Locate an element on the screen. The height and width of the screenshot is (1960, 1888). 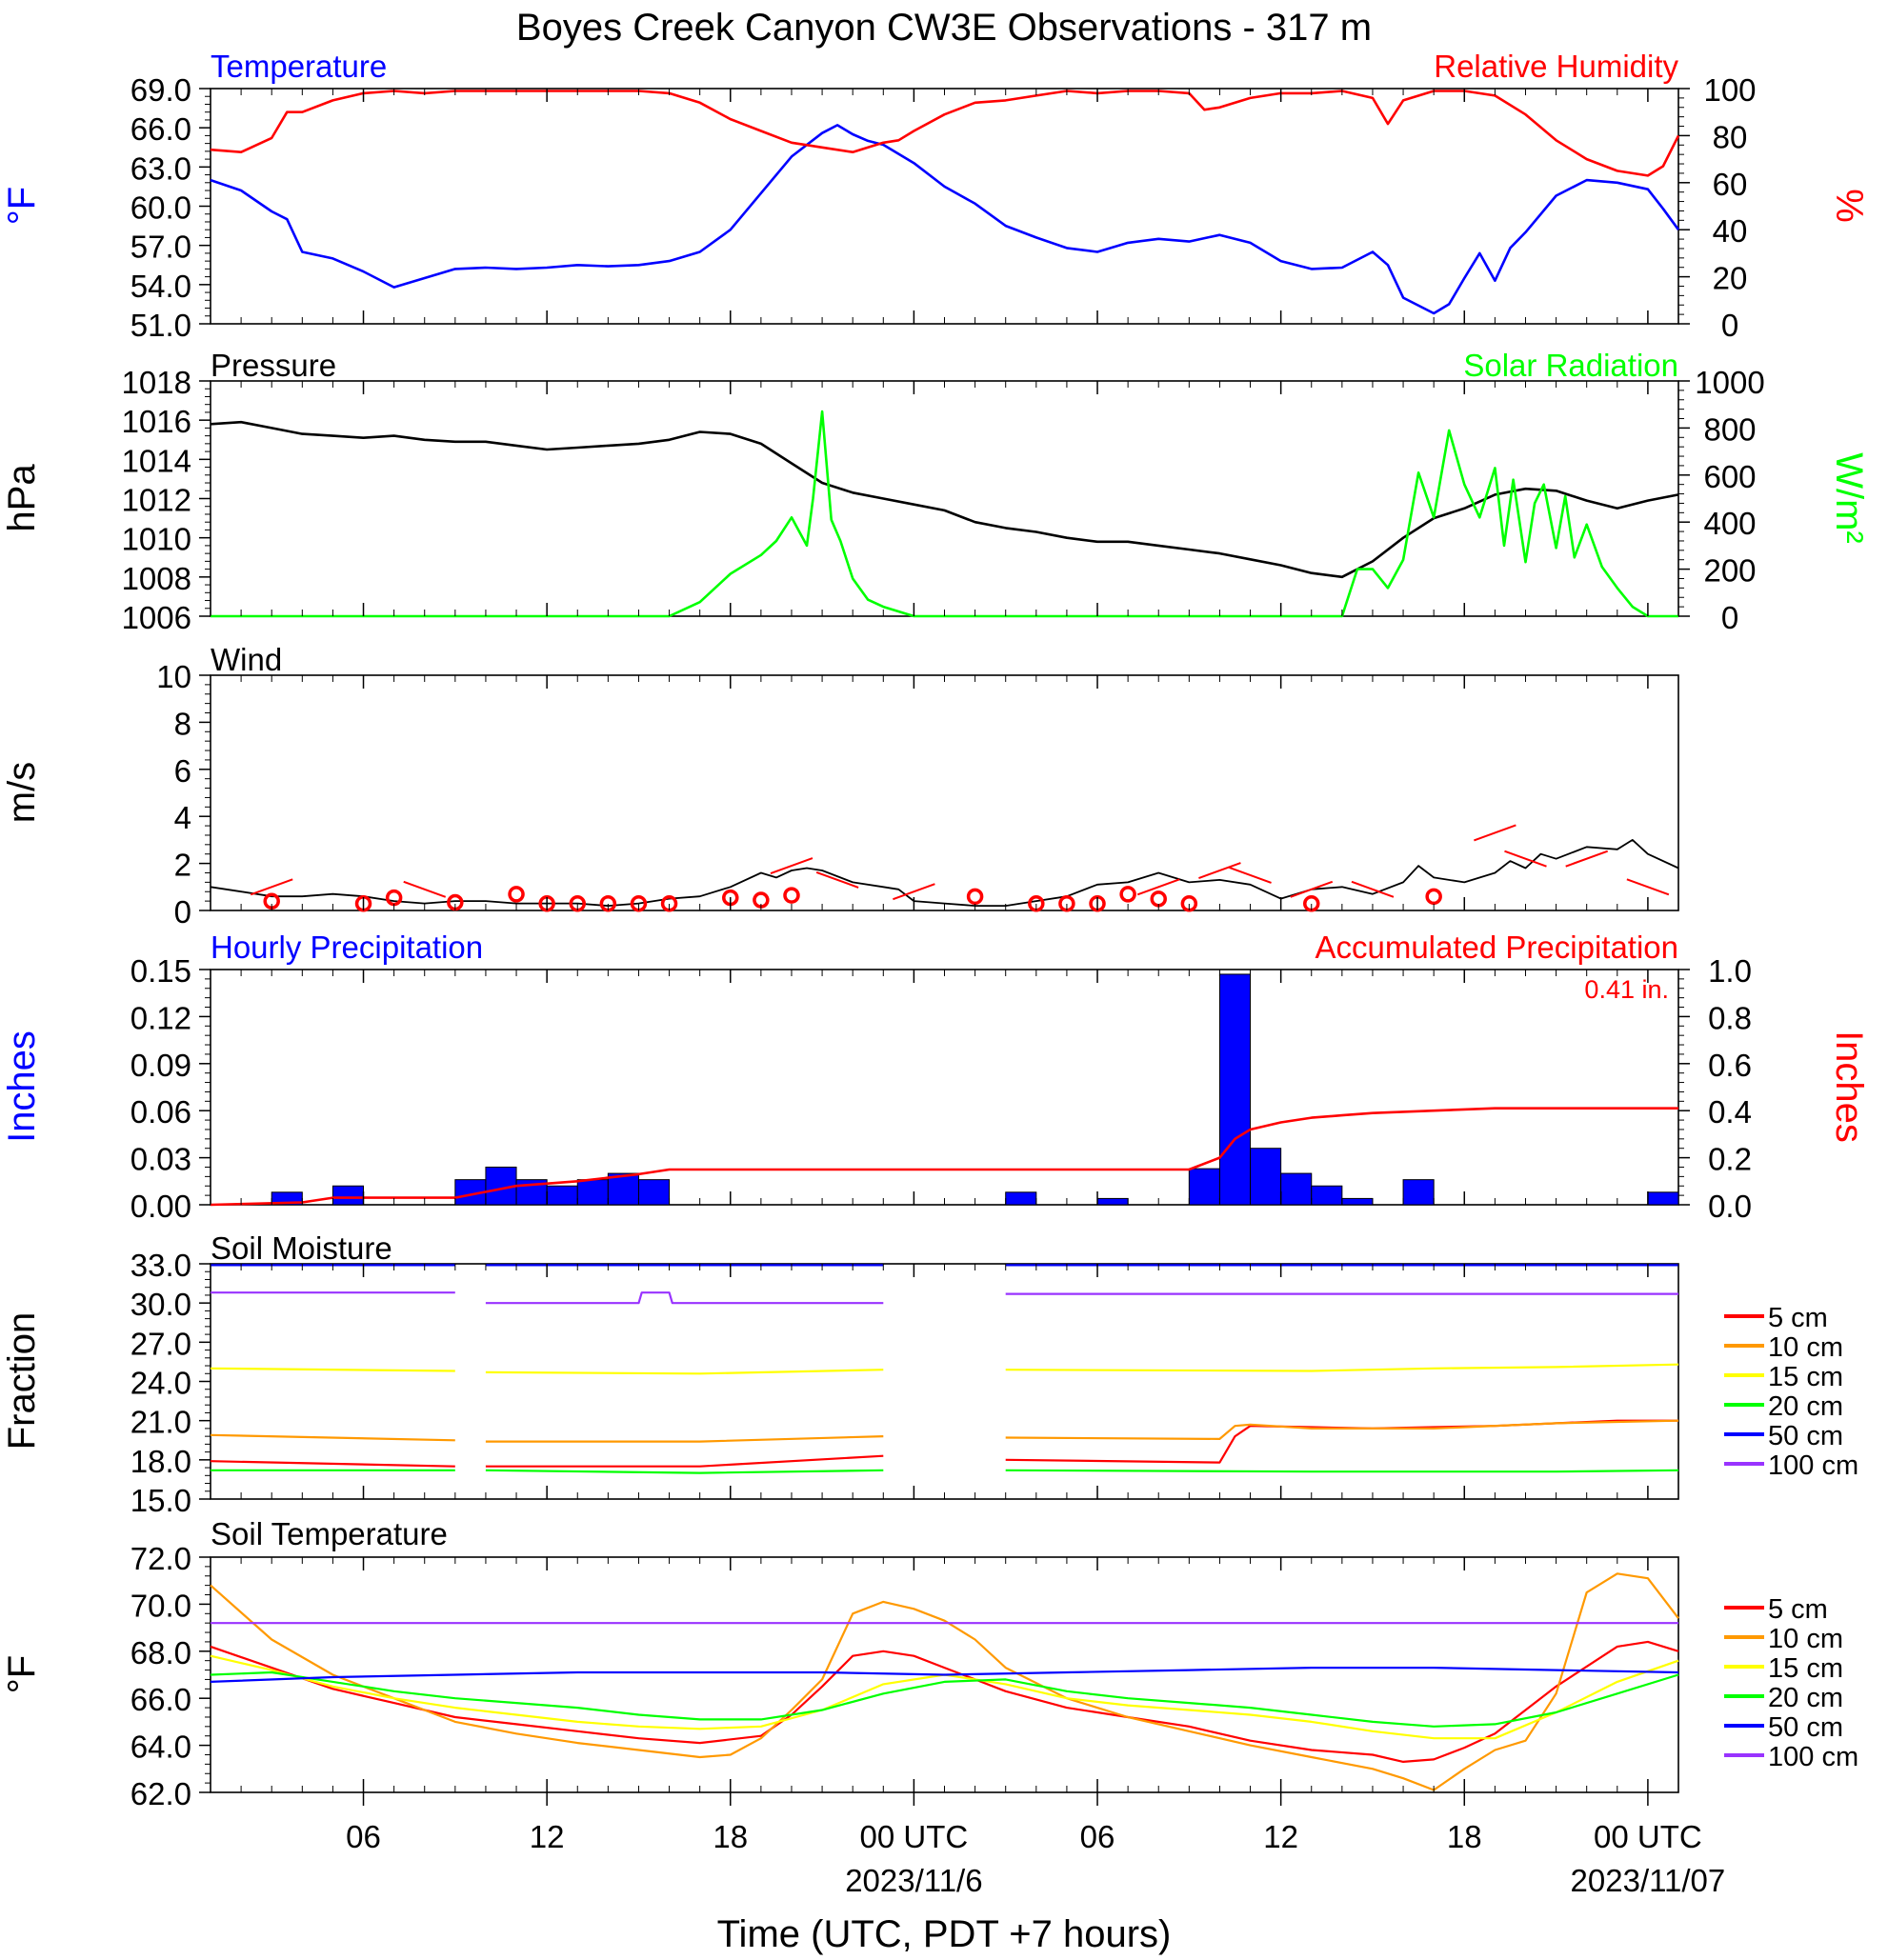
pressure-tick-label: 1010 is located at coordinates (156, 539).